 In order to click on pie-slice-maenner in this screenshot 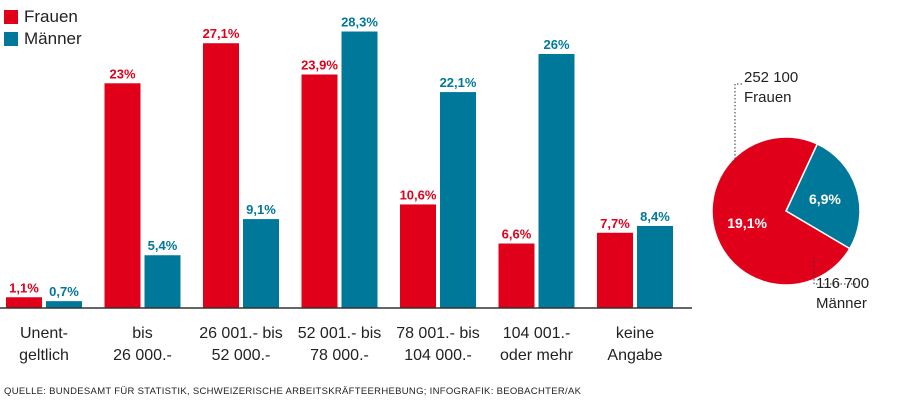, I will do `click(823, 196)`.